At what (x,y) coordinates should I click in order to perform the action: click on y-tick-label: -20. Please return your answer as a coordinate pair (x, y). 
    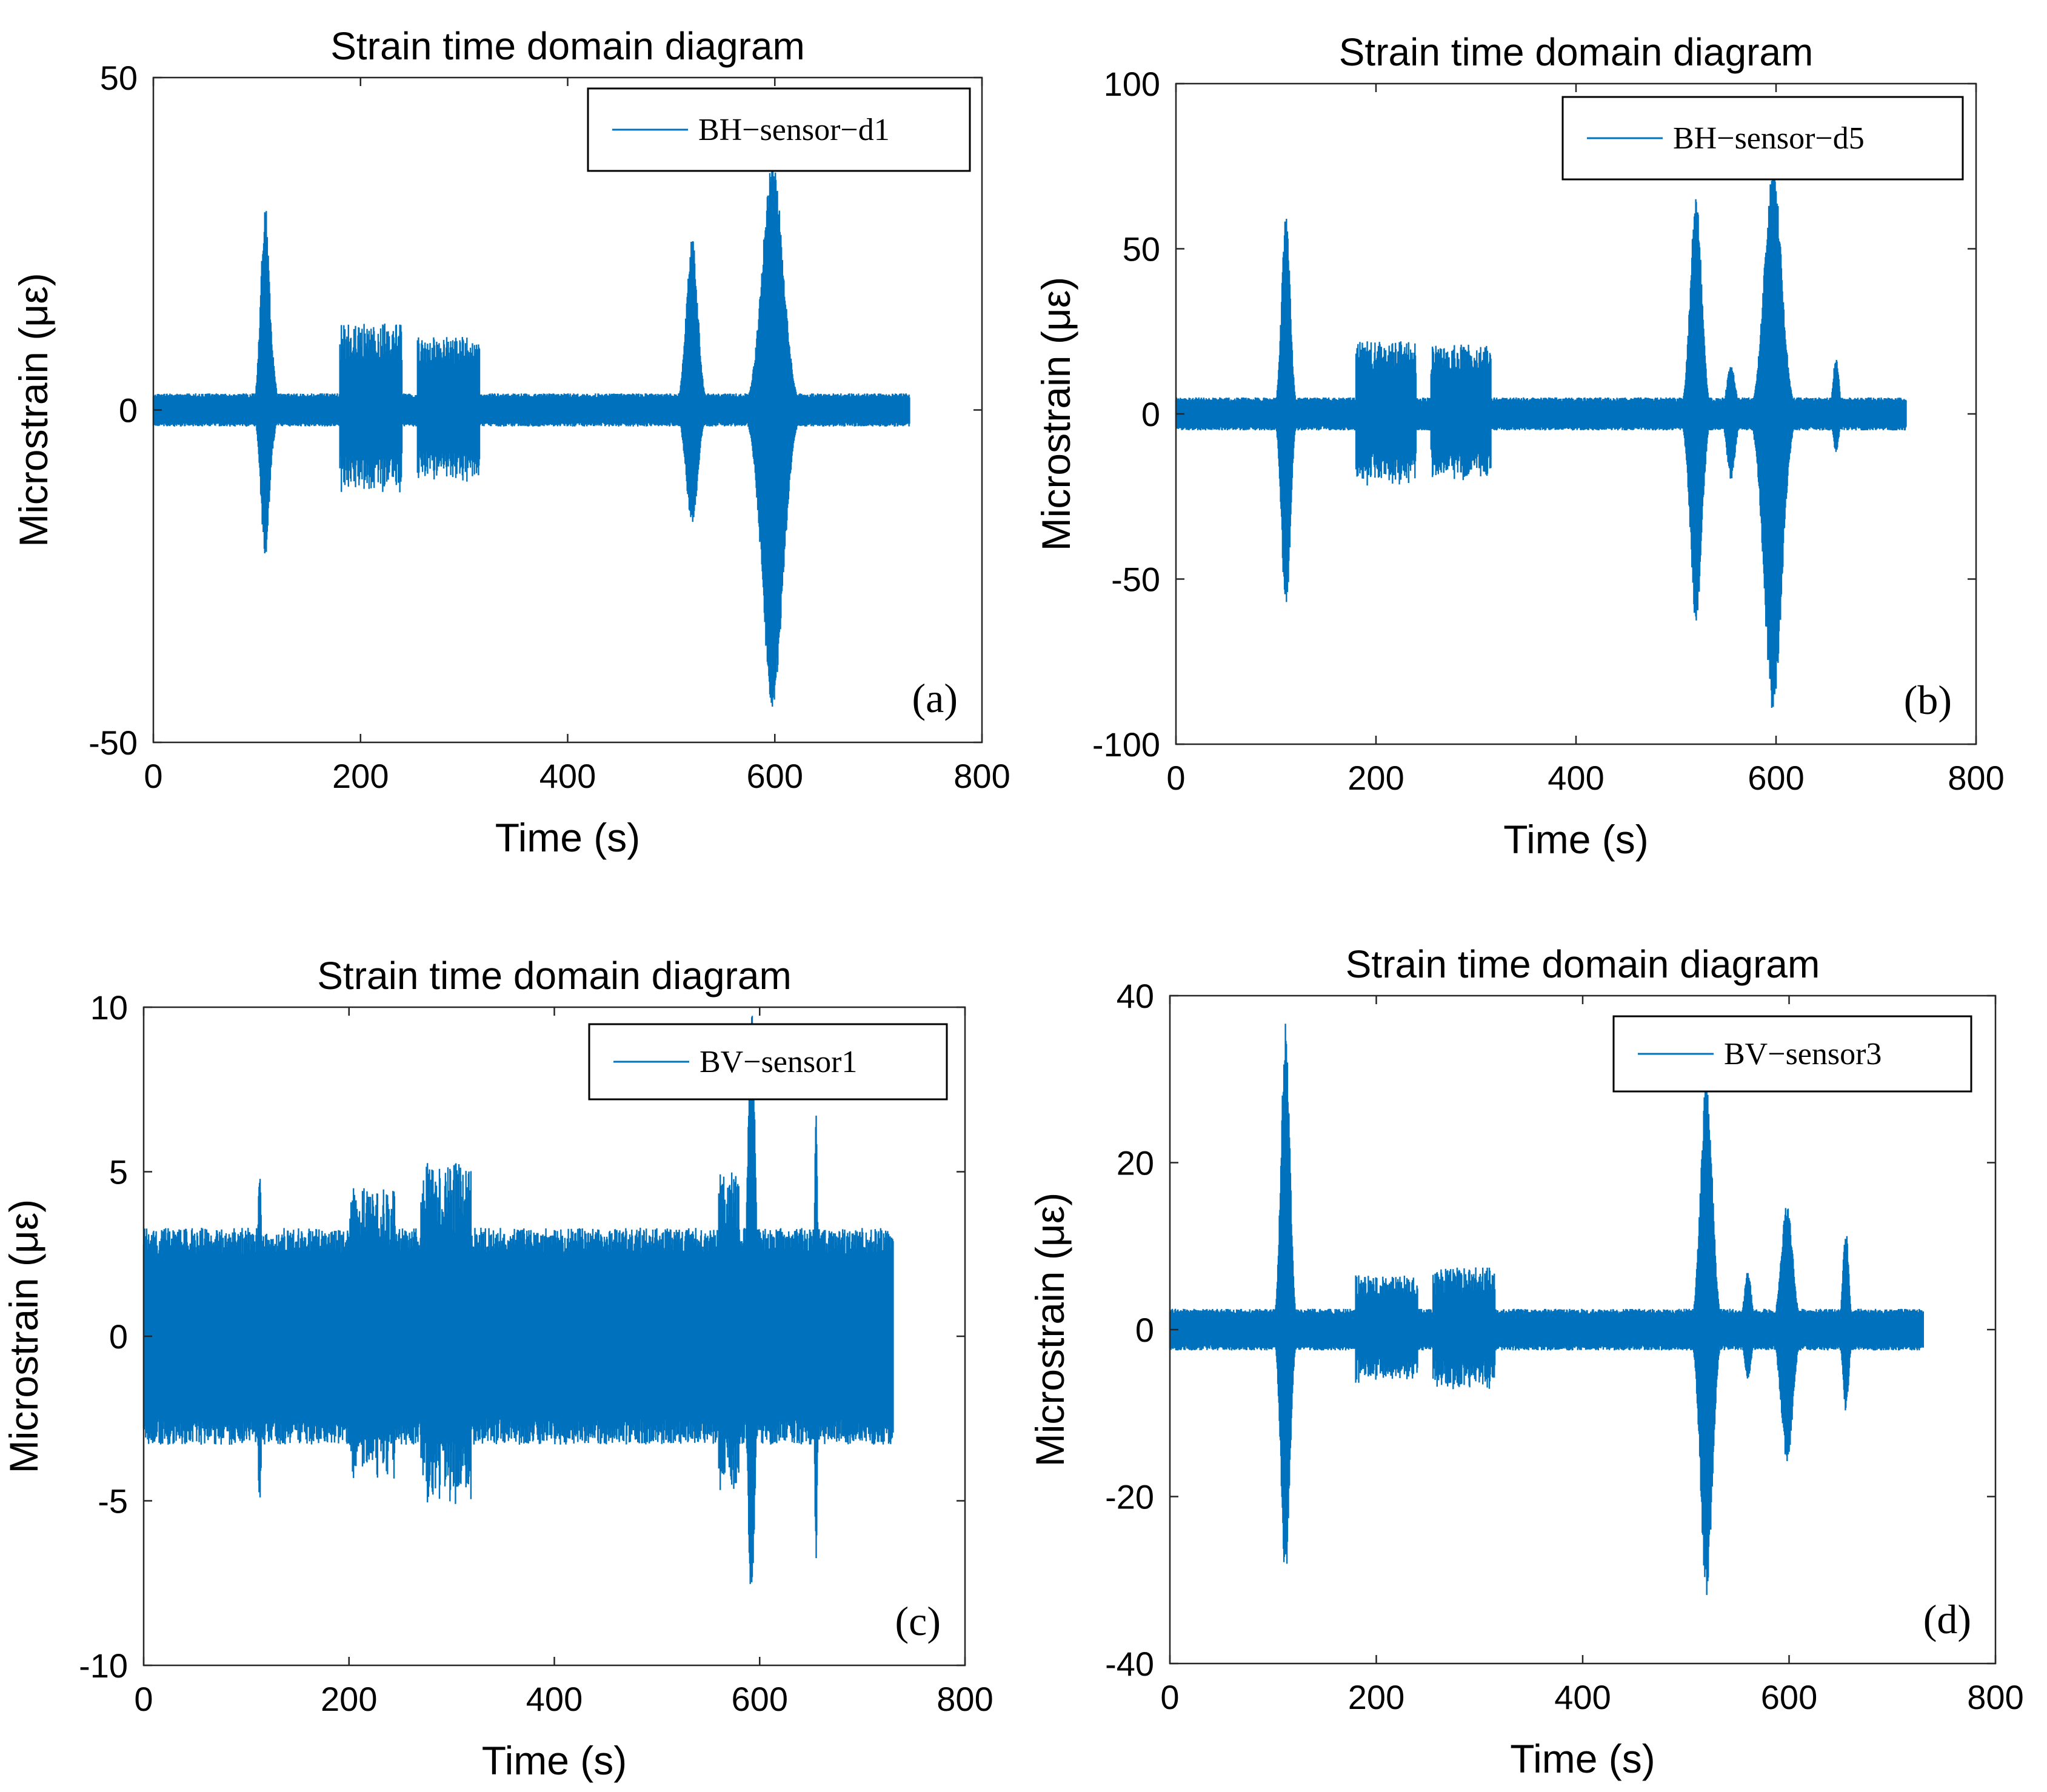
    Looking at the image, I should click on (1129, 1497).